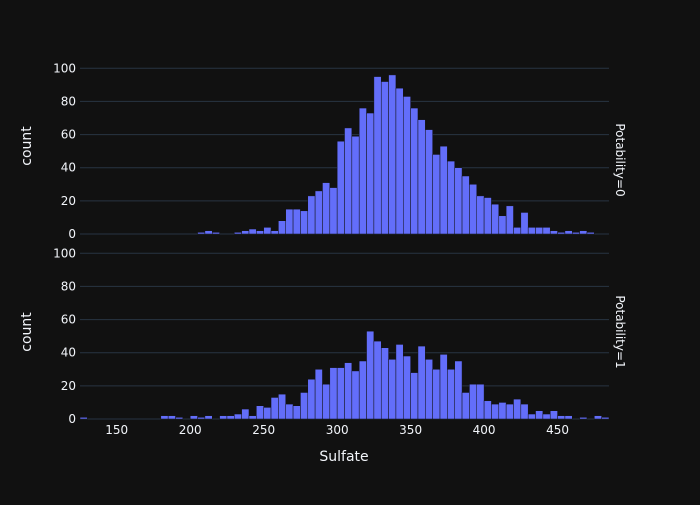 The width and height of the screenshot is (700, 505). Describe the element at coordinates (64, 151) in the screenshot. I see `facet-0-y-tick-labels: 0 20 40 60 80 100` at that location.